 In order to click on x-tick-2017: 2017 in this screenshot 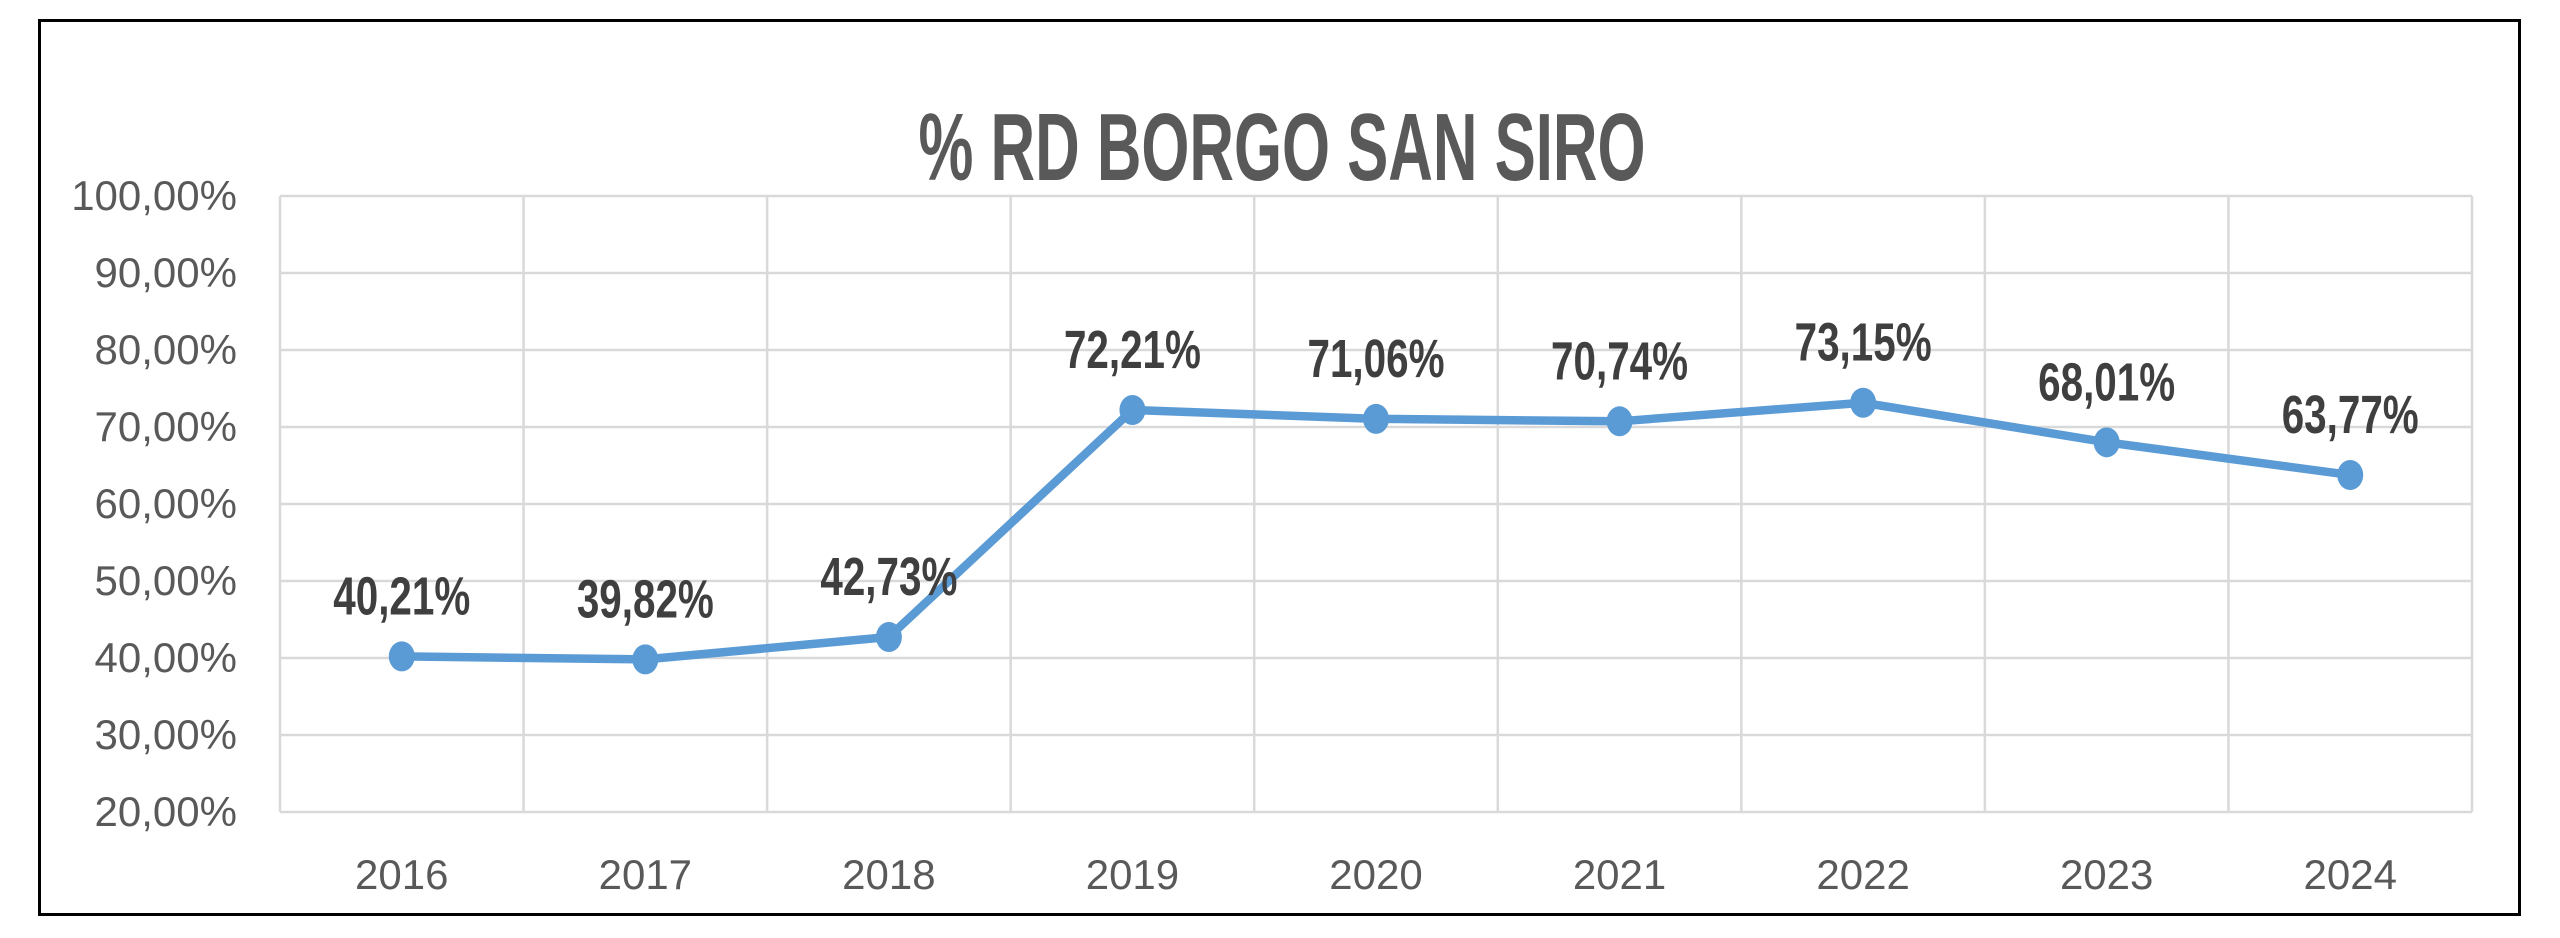, I will do `click(645, 874)`.